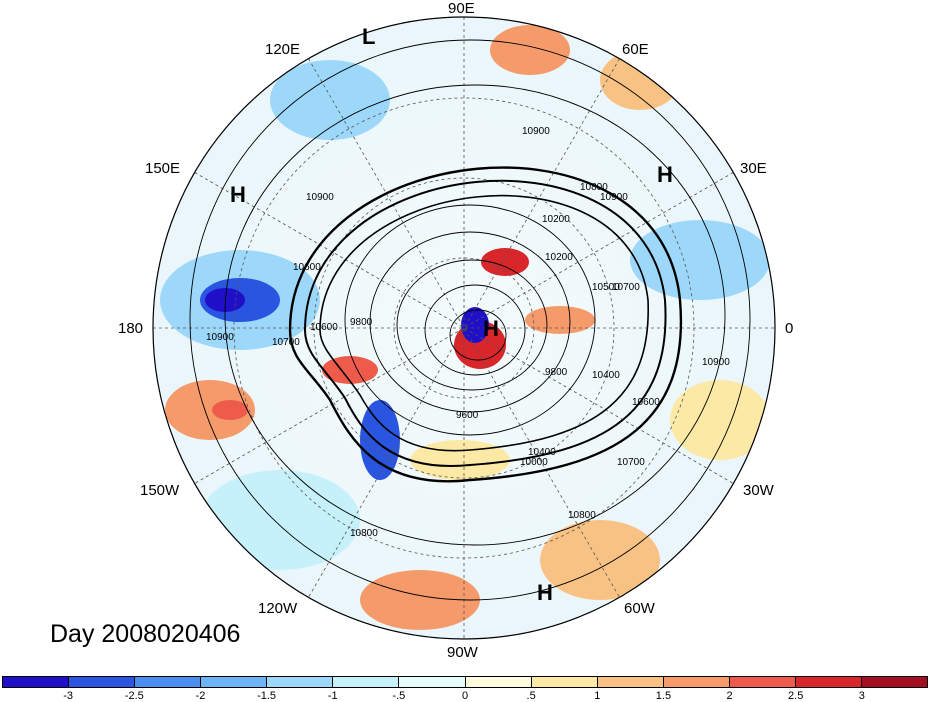 This screenshot has width=928, height=702. Describe the element at coordinates (283, 49) in the screenshot. I see `lon-label-120e: 120E` at that location.